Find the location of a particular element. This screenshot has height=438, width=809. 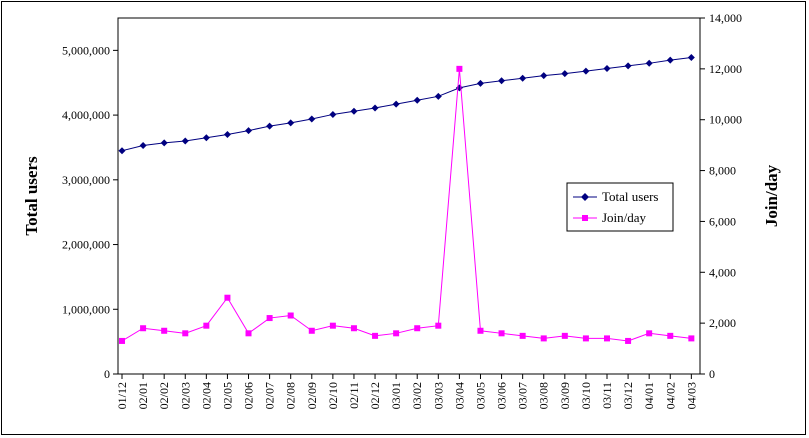

left-y-tick-label: 5,000,000 is located at coordinates (86, 50).